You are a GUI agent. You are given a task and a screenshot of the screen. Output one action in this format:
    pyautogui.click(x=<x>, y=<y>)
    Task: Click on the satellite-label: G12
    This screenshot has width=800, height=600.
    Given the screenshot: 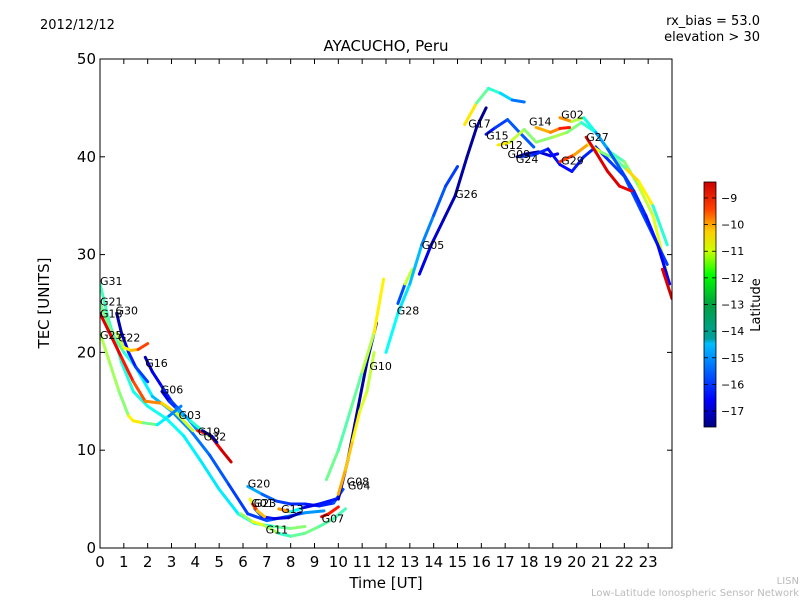 What is the action you would take?
    pyautogui.click(x=511, y=145)
    